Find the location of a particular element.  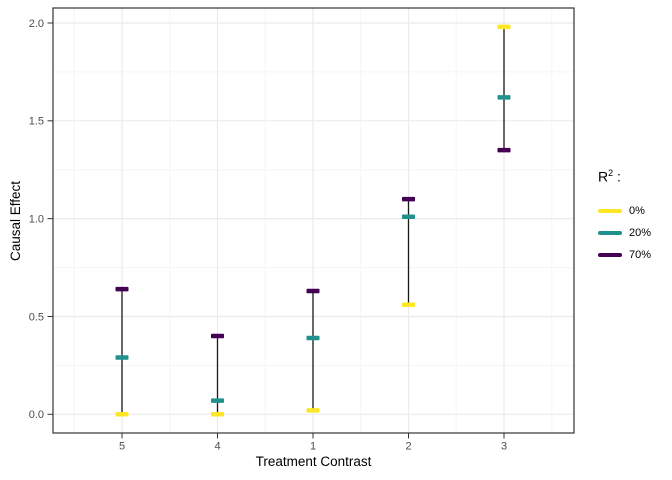

legend-swatch-70pct is located at coordinates (610, 255).